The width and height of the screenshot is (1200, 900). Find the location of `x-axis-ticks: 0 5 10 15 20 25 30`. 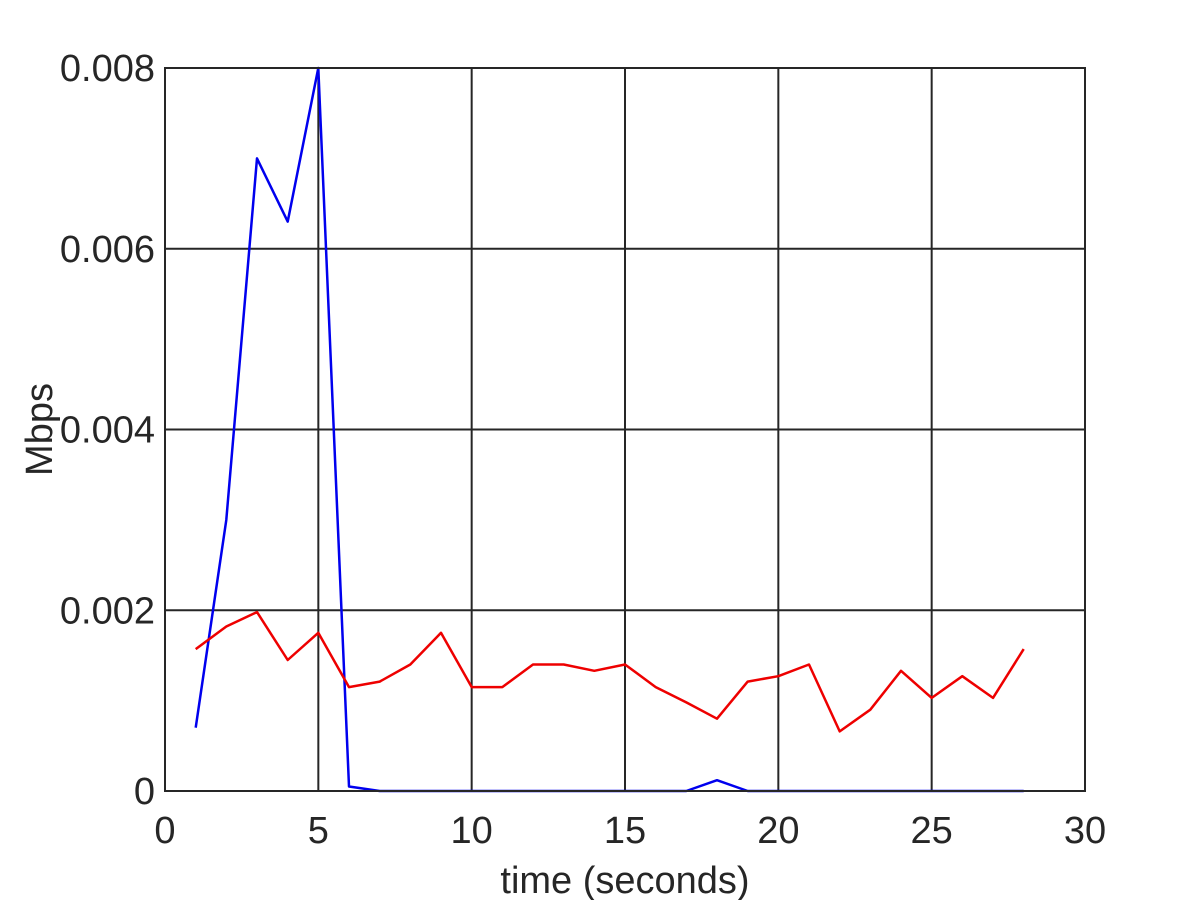

x-axis-ticks: 0 5 10 15 20 25 30 is located at coordinates (630, 831).